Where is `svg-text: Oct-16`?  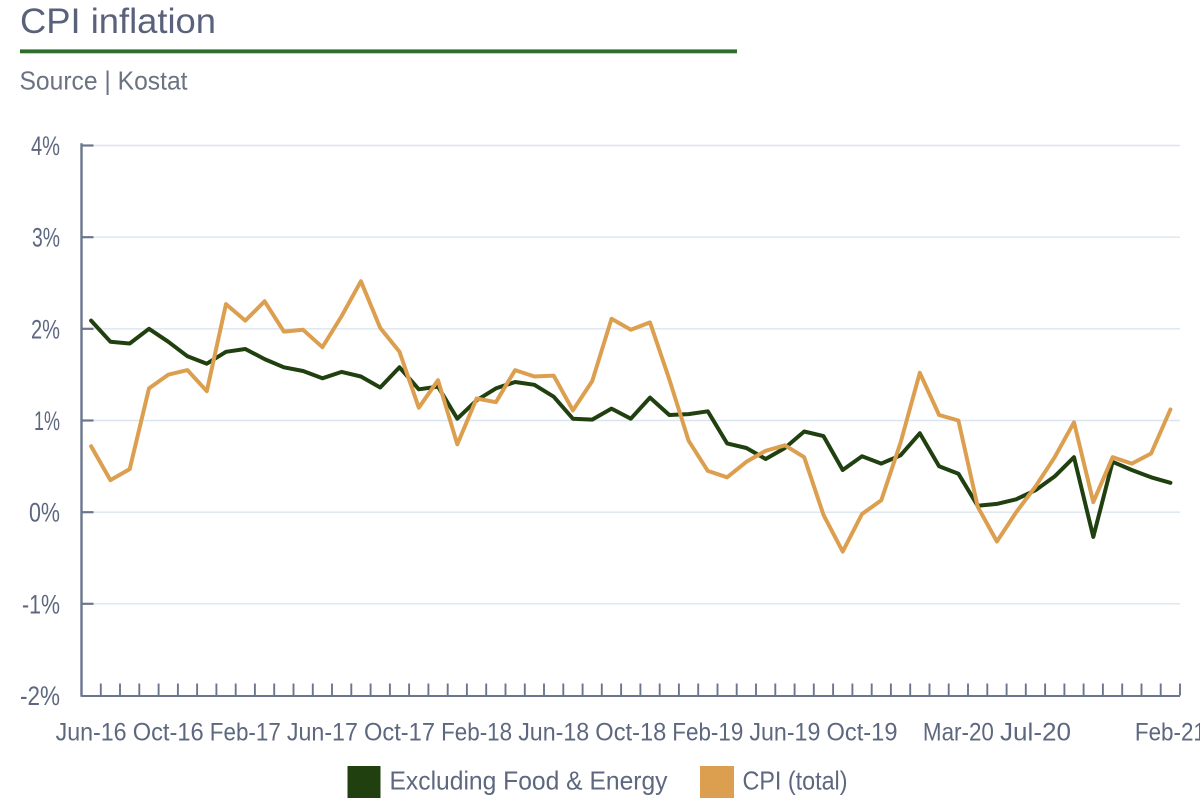 svg-text: Oct-16 is located at coordinates (168, 733).